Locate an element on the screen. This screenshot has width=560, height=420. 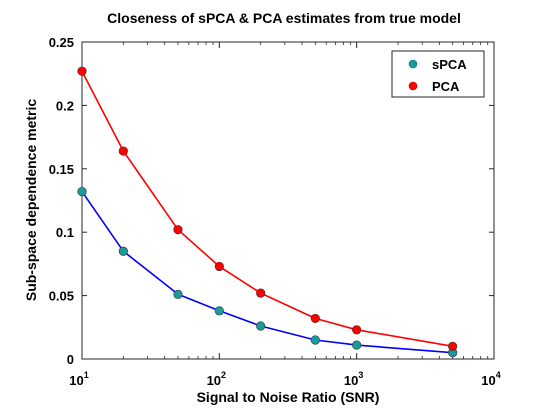
legend: sPCA PCA is located at coordinates (438, 74).